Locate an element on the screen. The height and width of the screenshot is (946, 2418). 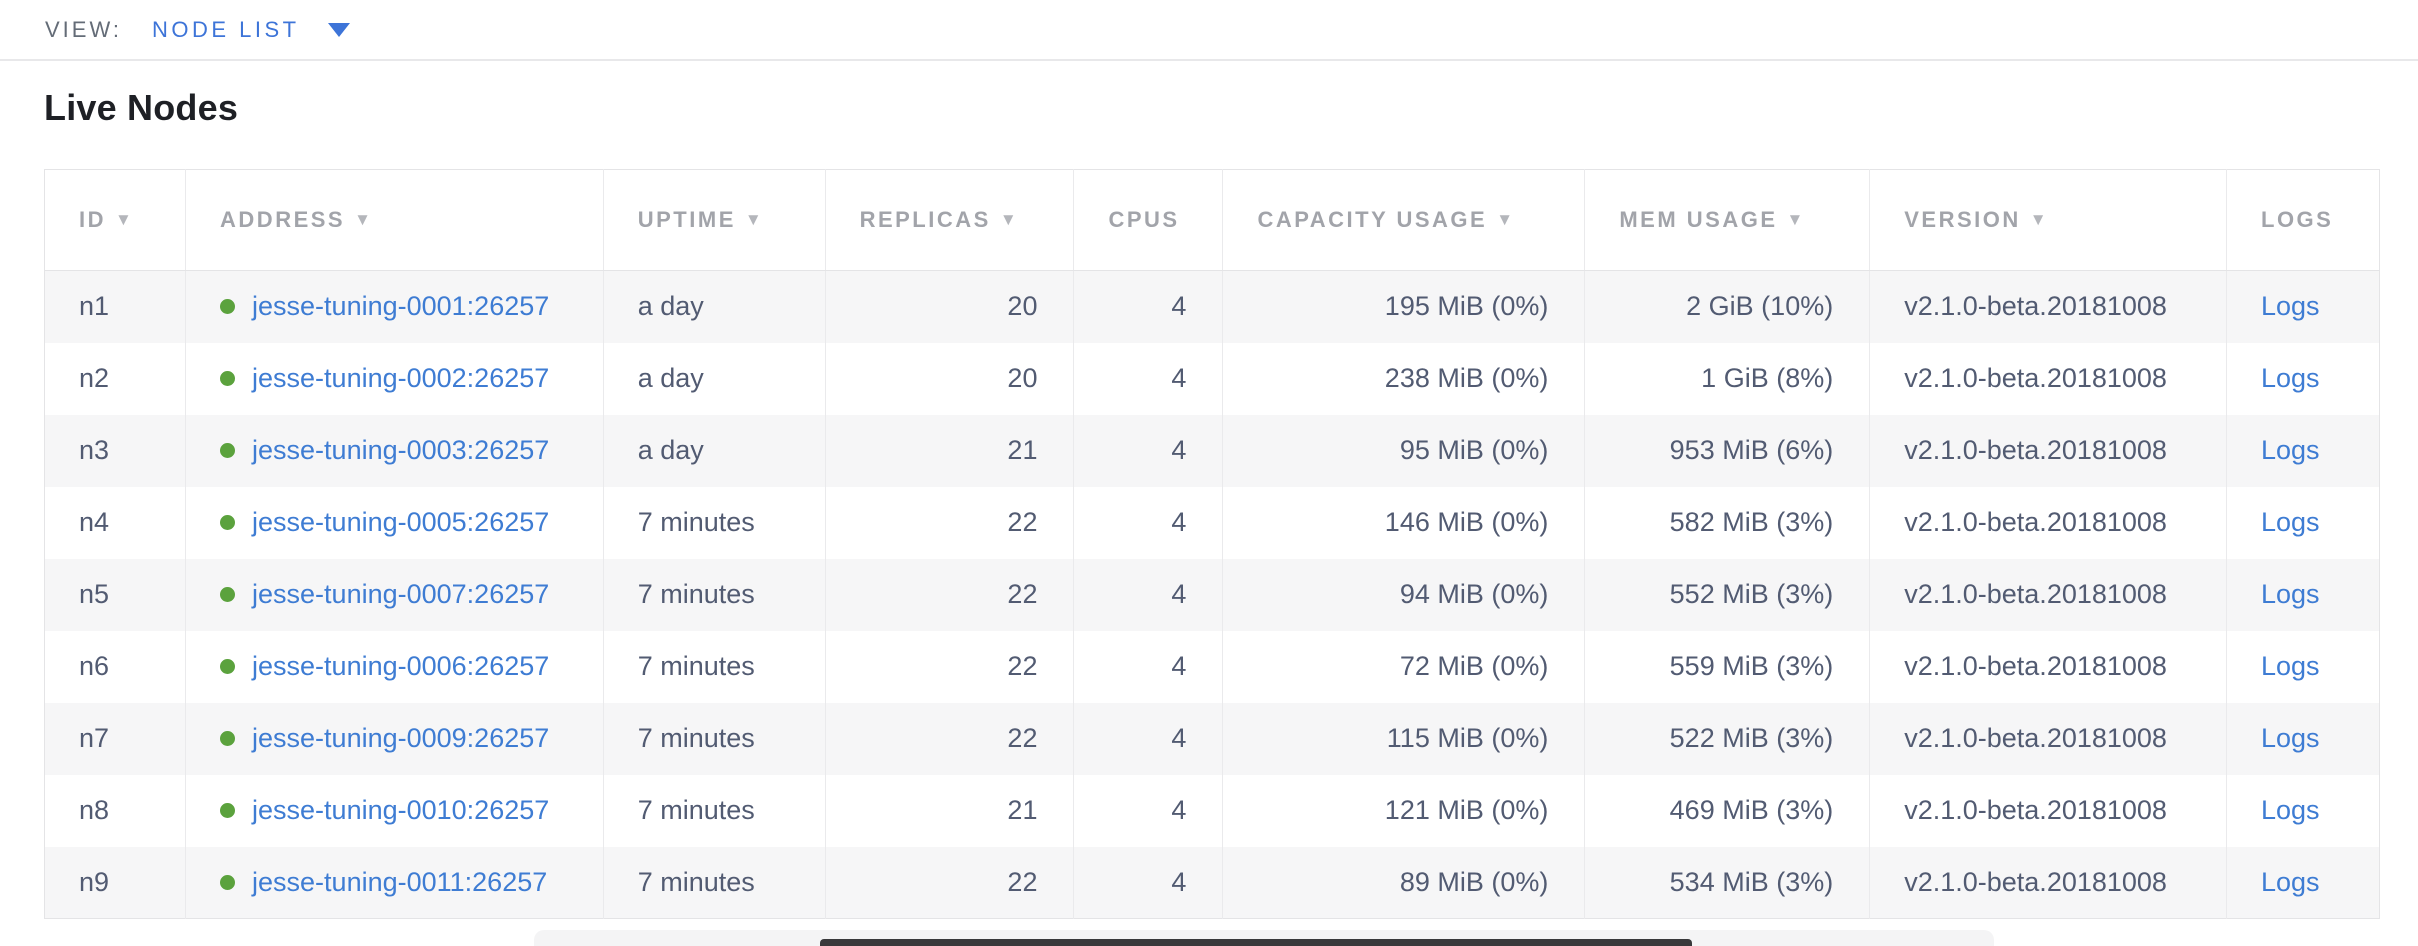
node-address-link: jesse-tuning-0009:26257 is located at coordinates (401, 738).